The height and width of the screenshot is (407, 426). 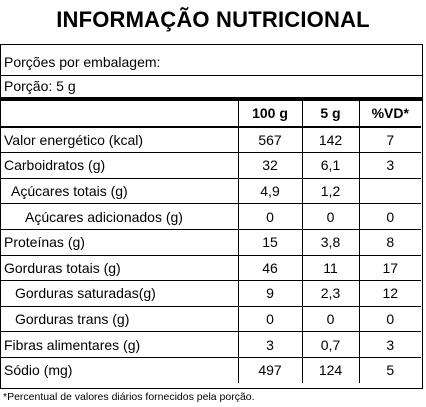 I want to click on table-row: Proteínas (g) 15 3,8 8, so click(x=211, y=242).